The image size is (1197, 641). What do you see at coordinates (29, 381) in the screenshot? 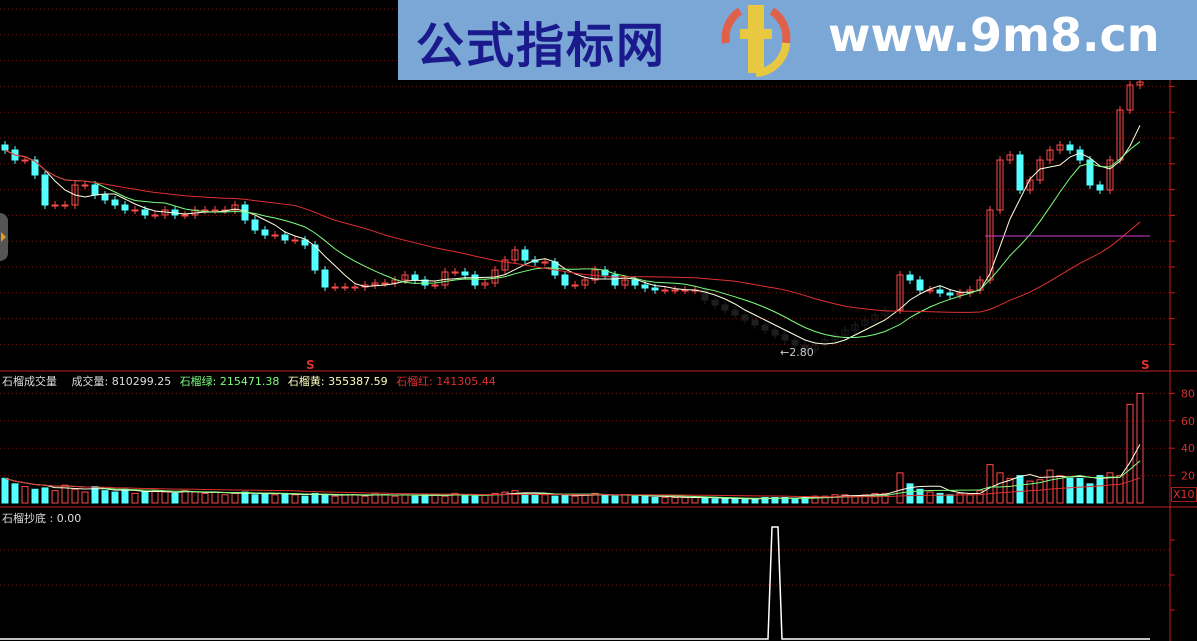
I see `volume-indicator-title: 石榴成交量` at bounding box center [29, 381].